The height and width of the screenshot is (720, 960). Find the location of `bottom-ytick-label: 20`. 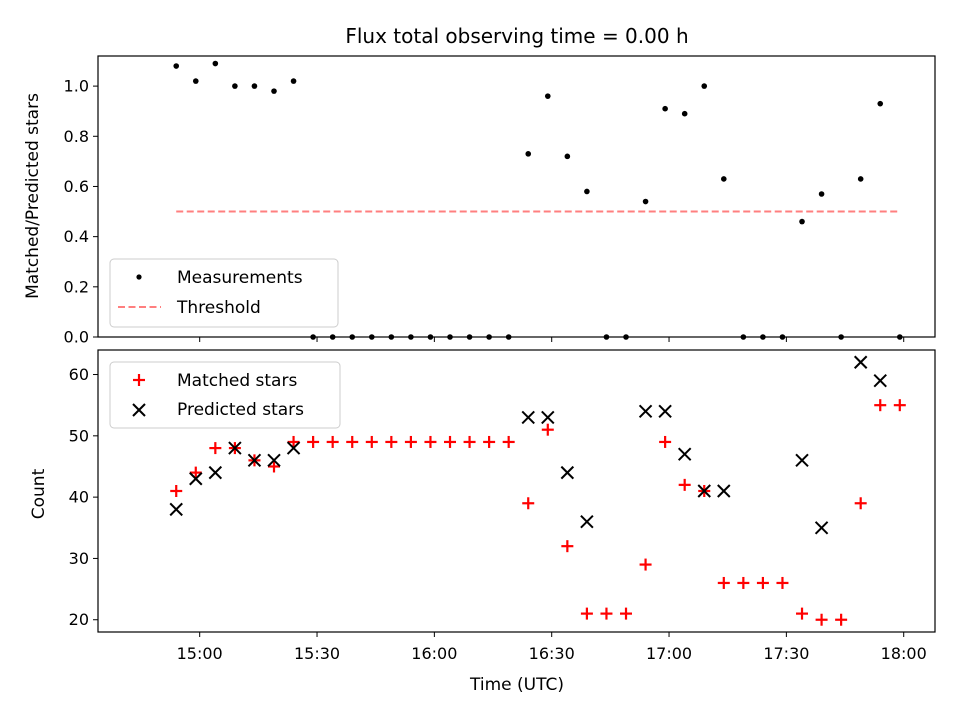

bottom-ytick-label: 20 is located at coordinates (79, 619).